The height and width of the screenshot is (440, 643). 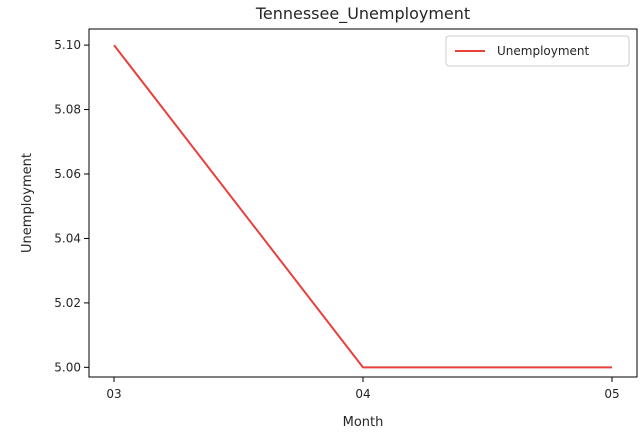 What do you see at coordinates (611, 394) in the screenshot?
I see `x-tick-label: 05` at bounding box center [611, 394].